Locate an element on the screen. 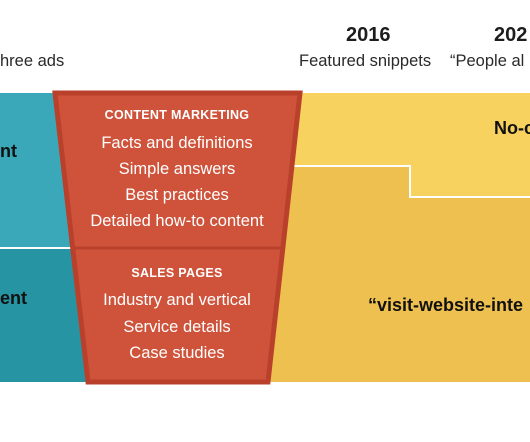 The image size is (530, 442). left-panel-bottom-label: ent is located at coordinates (13, 298).